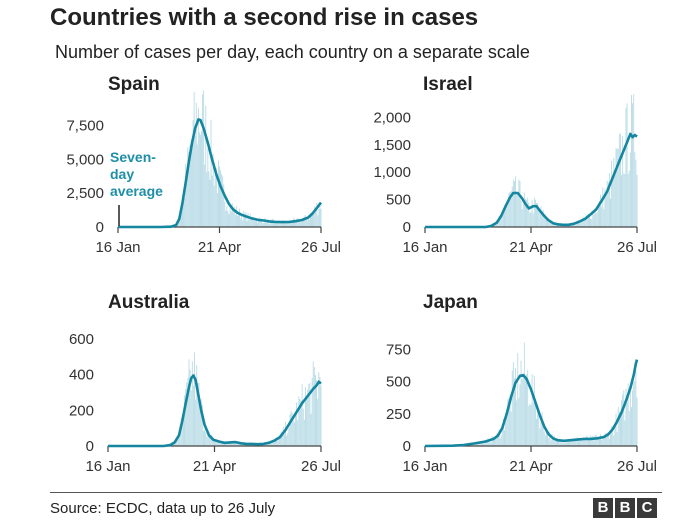 This screenshot has height=526, width=680. What do you see at coordinates (122, 174) in the screenshot?
I see `annotation-text: day` at bounding box center [122, 174].